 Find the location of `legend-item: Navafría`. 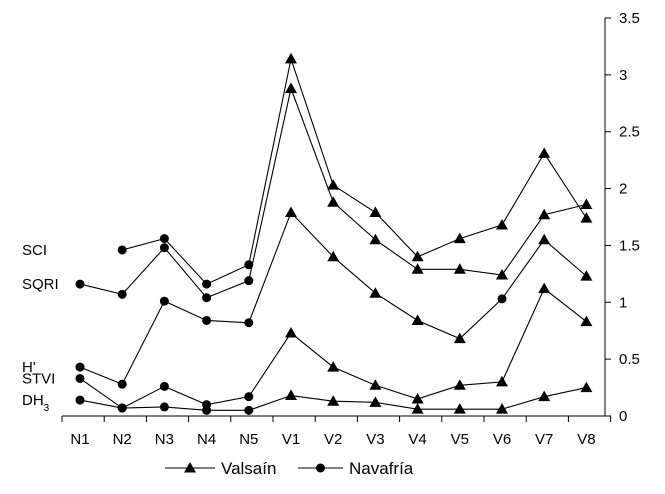

legend-item: Navafría is located at coordinates (356, 468).